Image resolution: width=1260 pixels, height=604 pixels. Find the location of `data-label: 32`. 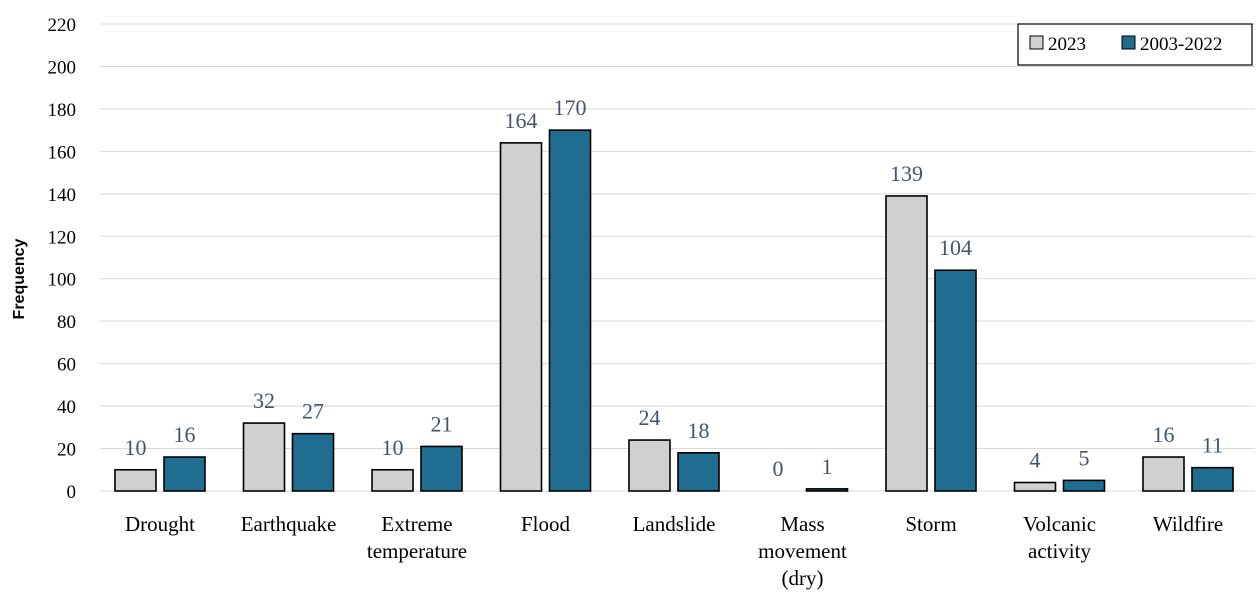

data-label: 32 is located at coordinates (264, 400).